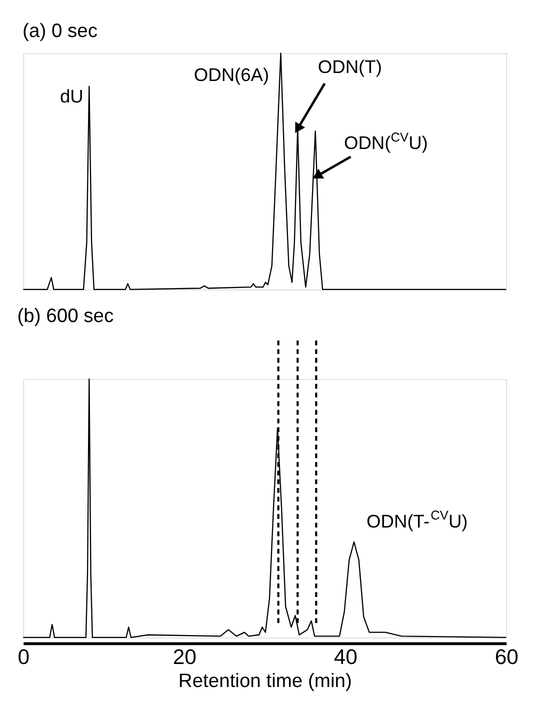  I want to click on annotation: ODN(6A), so click(232, 75).